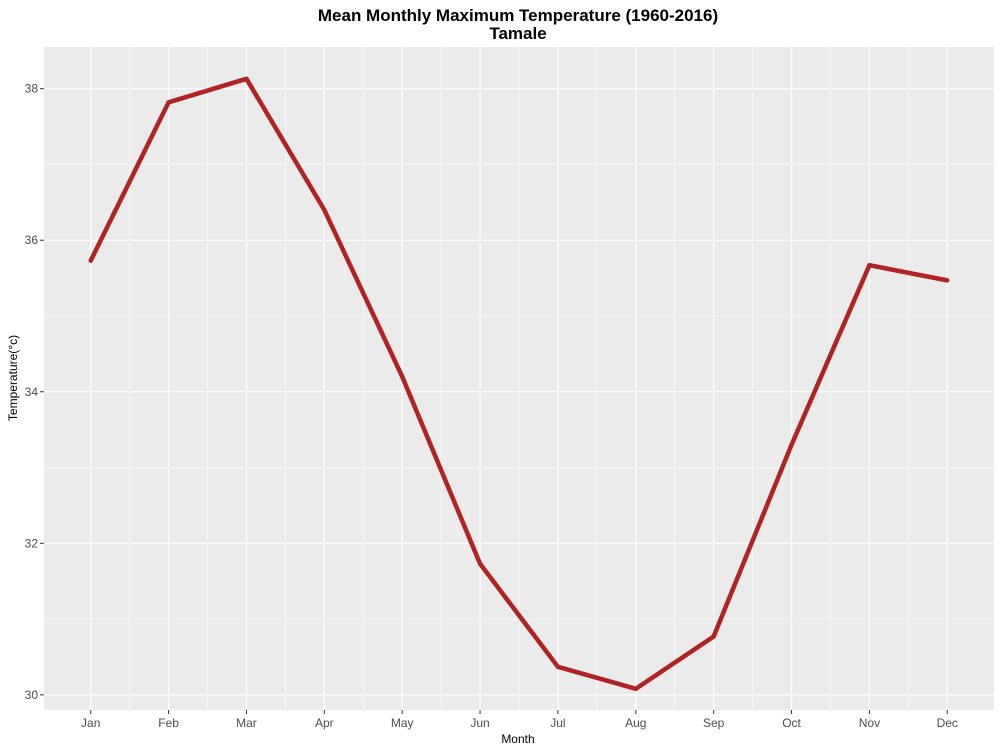  Describe the element at coordinates (635, 723) in the screenshot. I see `x-tick-label: Aug` at that location.